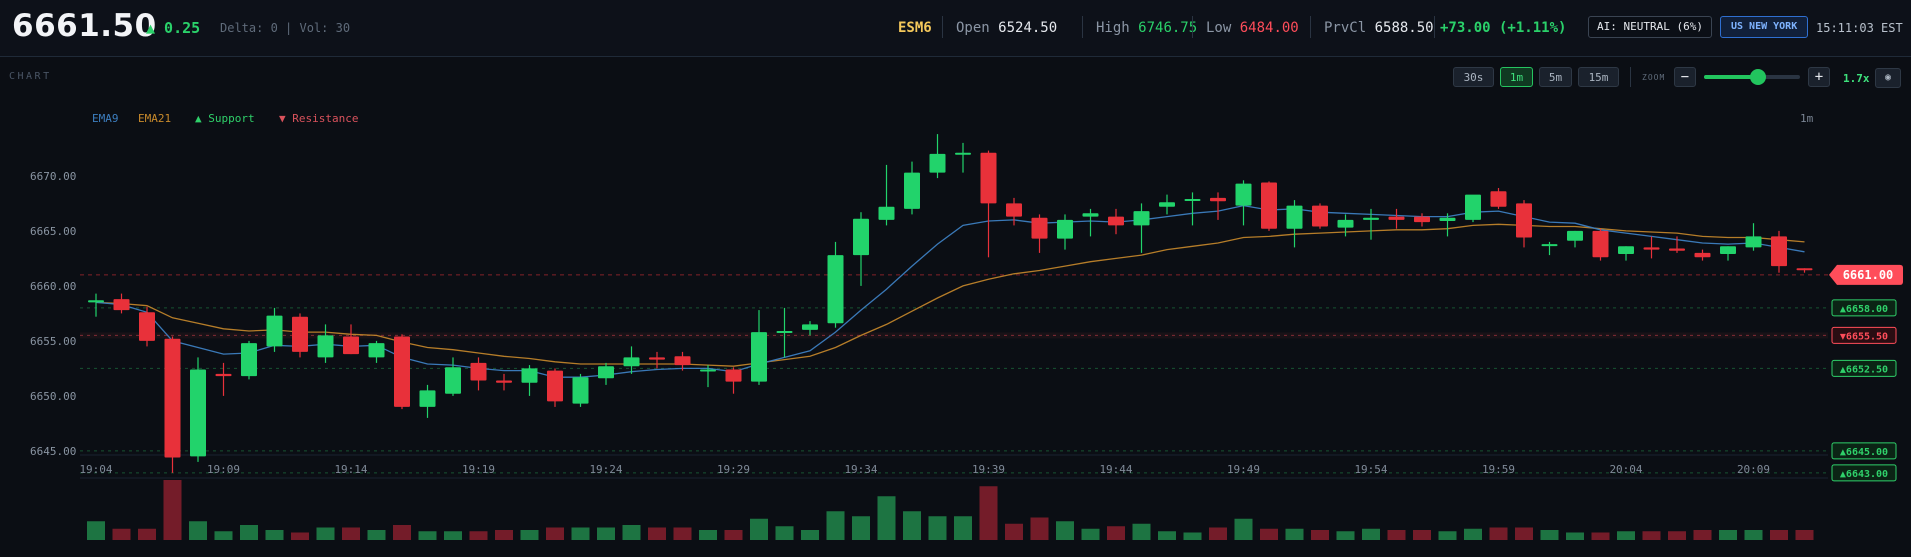 This screenshot has width=1911, height=557. I want to click on timeframe-1m-button: 1m, so click(1516, 77).